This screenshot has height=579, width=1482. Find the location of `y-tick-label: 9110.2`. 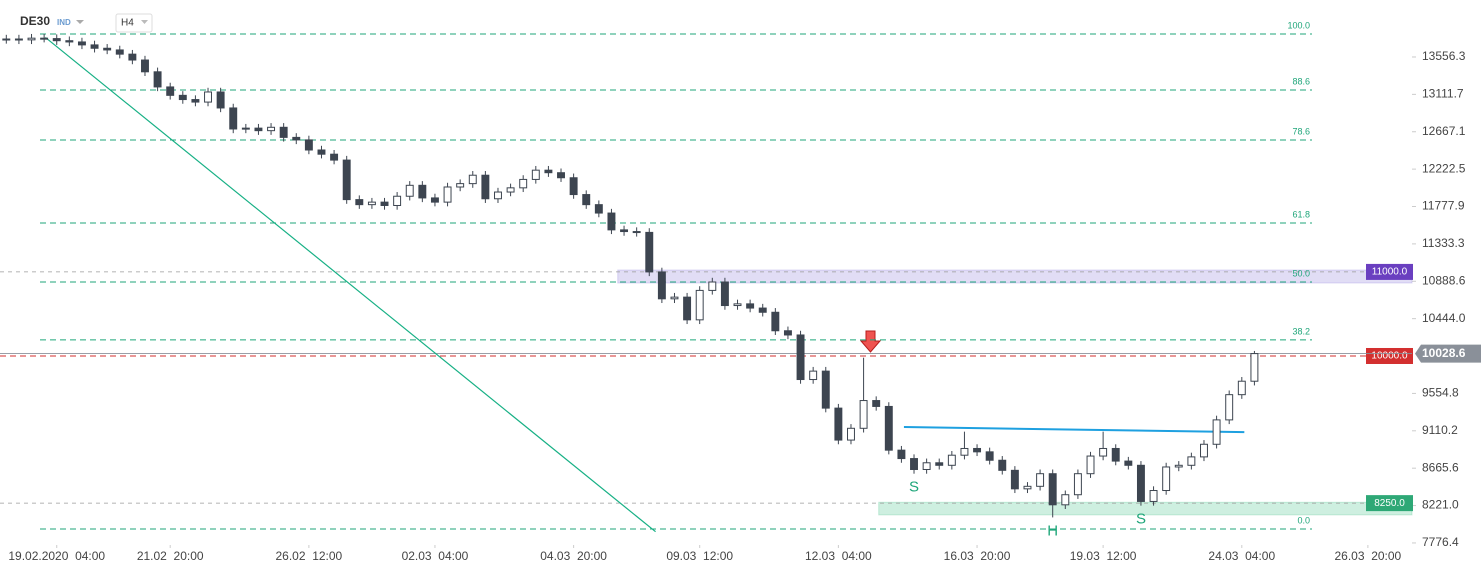

y-tick-label: 9110.2 is located at coordinates (1440, 430).